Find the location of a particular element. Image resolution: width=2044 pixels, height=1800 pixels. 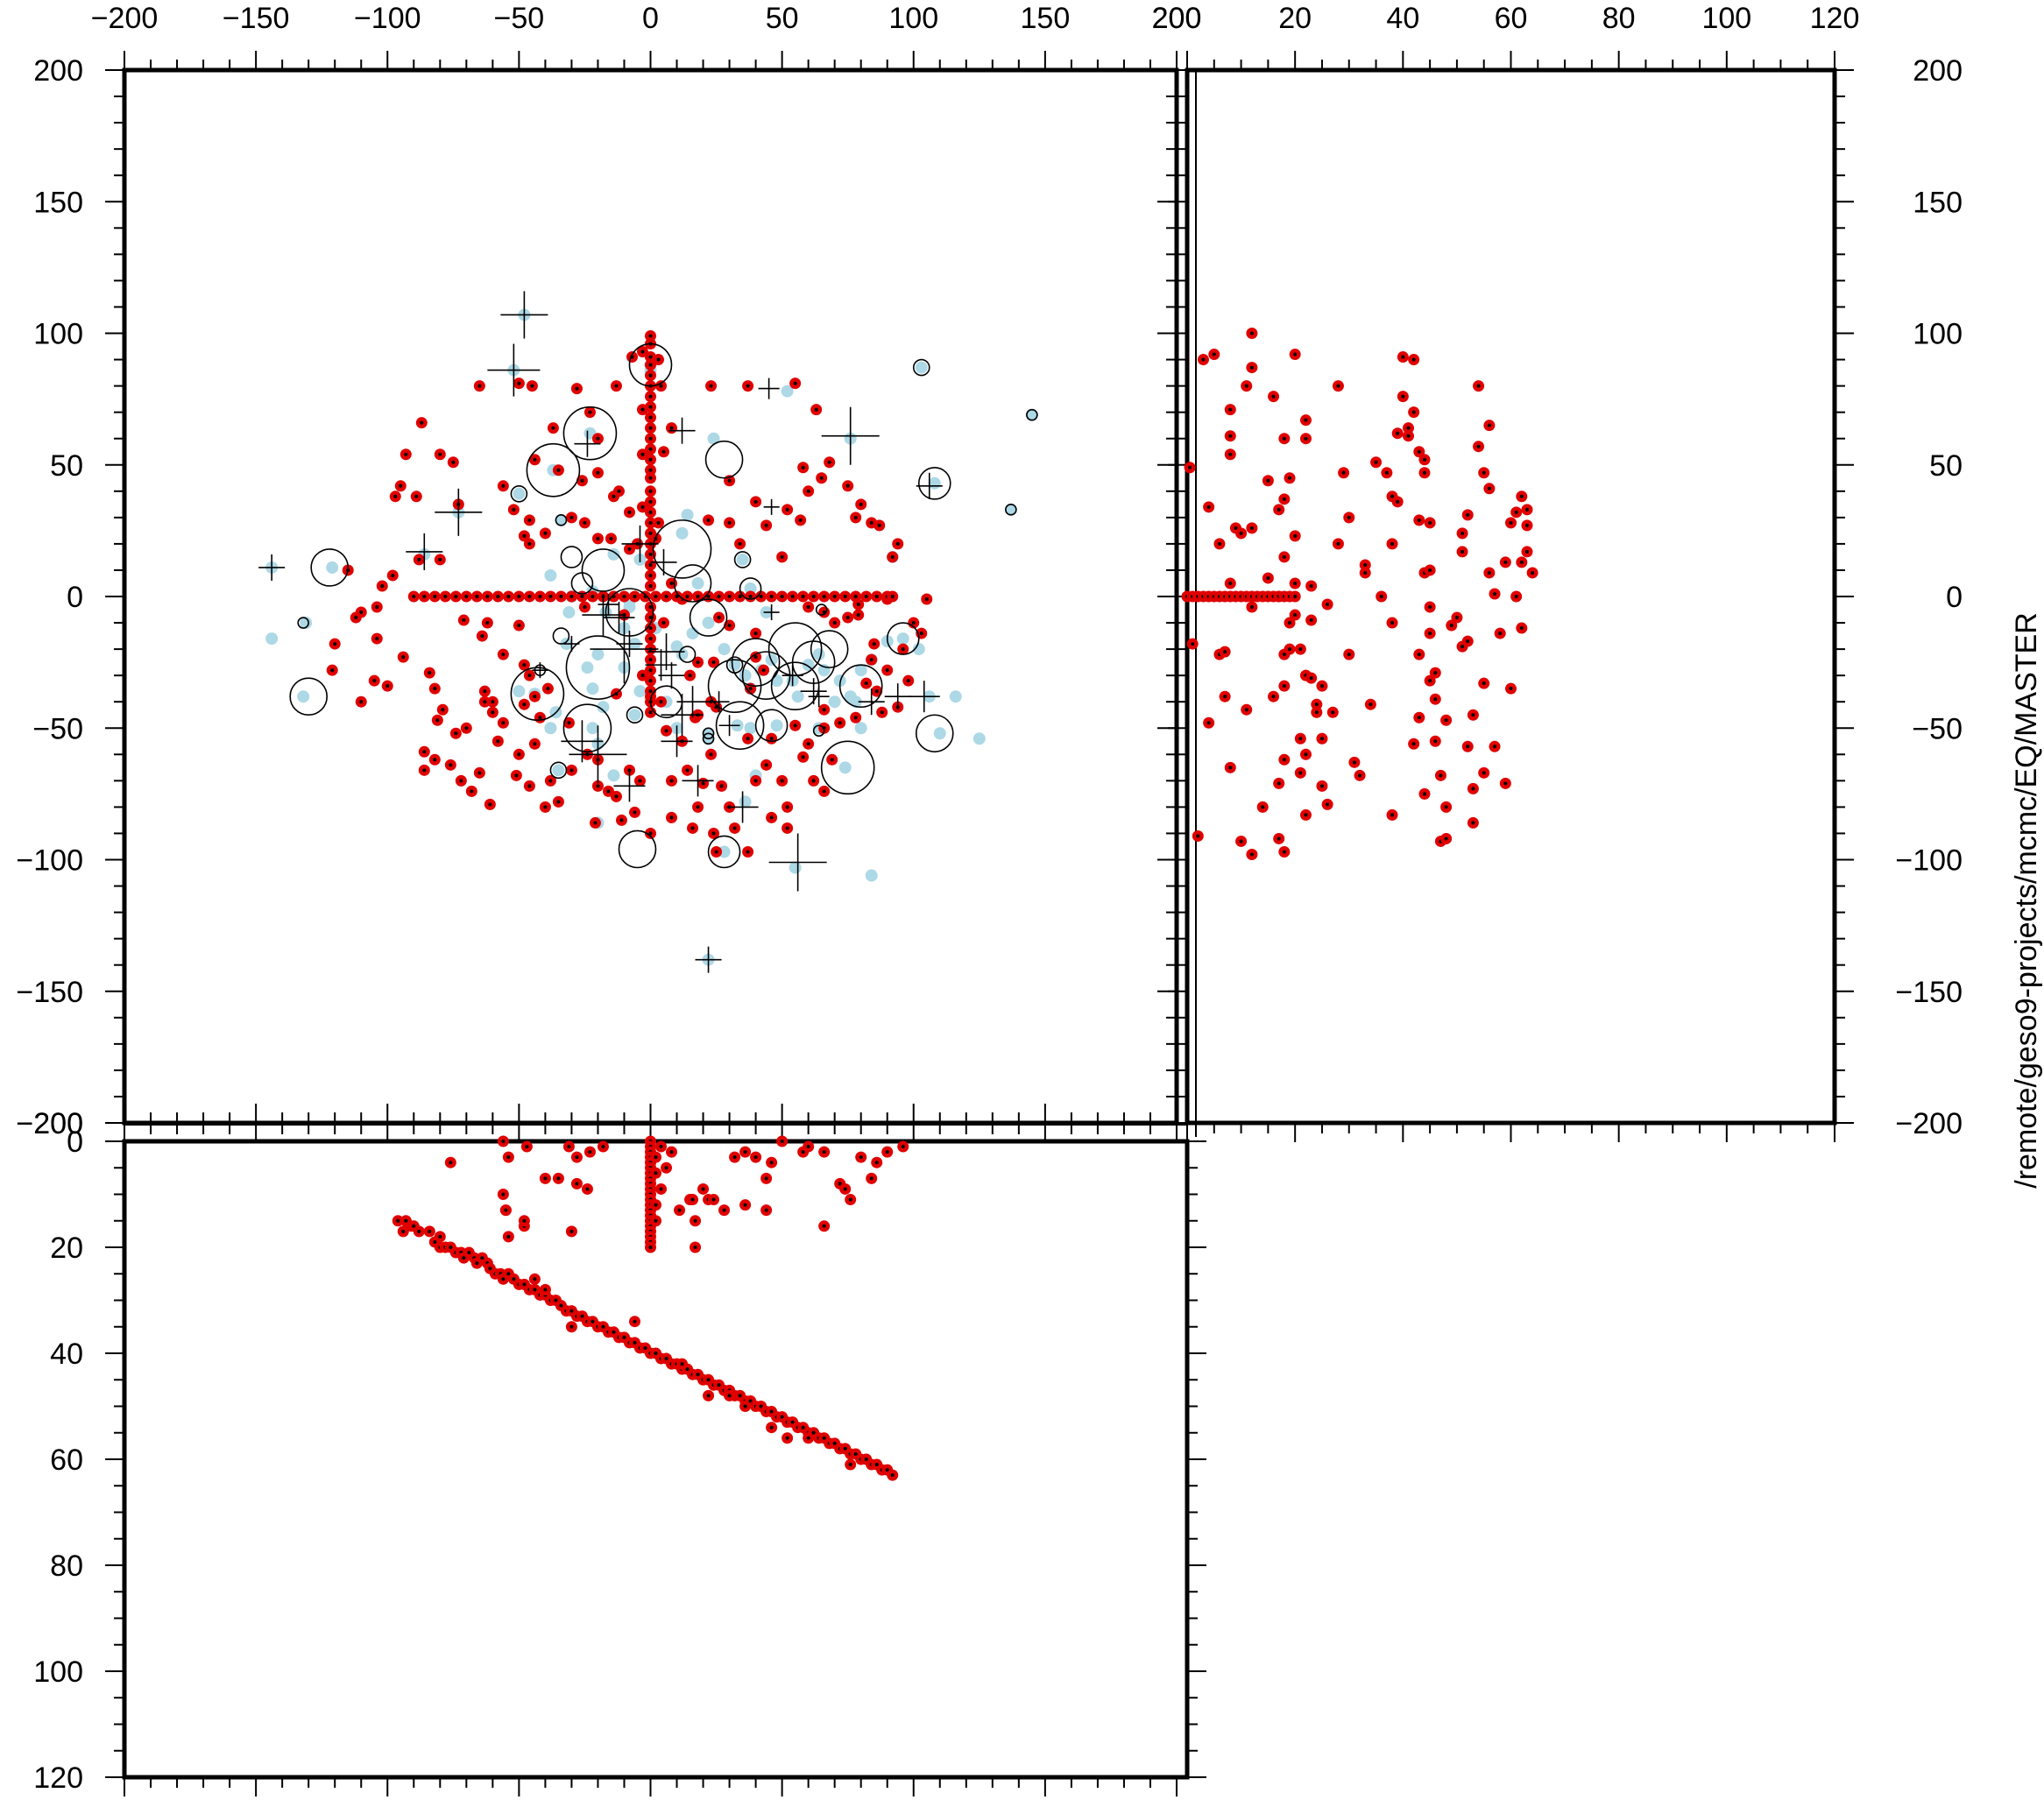

x-tick-label: −150 is located at coordinates (256, 18).